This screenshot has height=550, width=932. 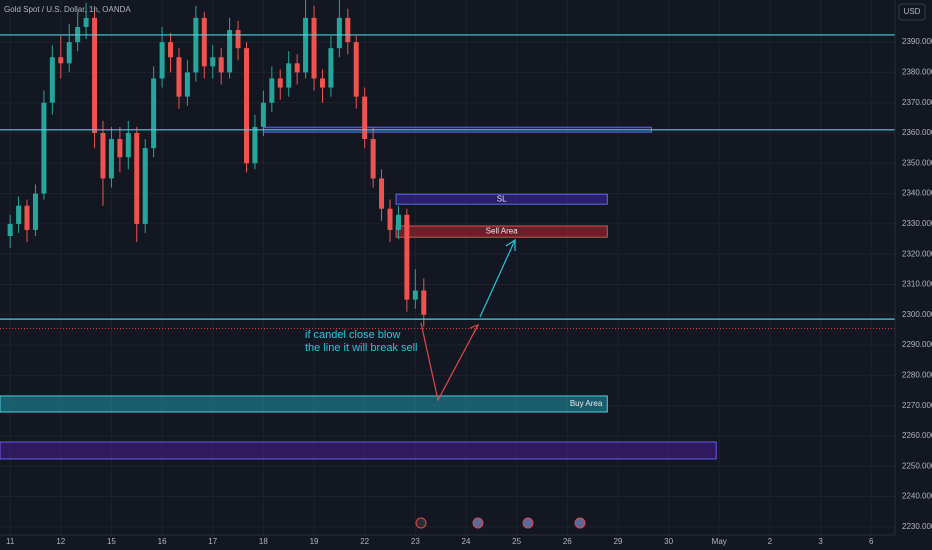 I want to click on y-tick-label: 2310.000, so click(x=917, y=284).